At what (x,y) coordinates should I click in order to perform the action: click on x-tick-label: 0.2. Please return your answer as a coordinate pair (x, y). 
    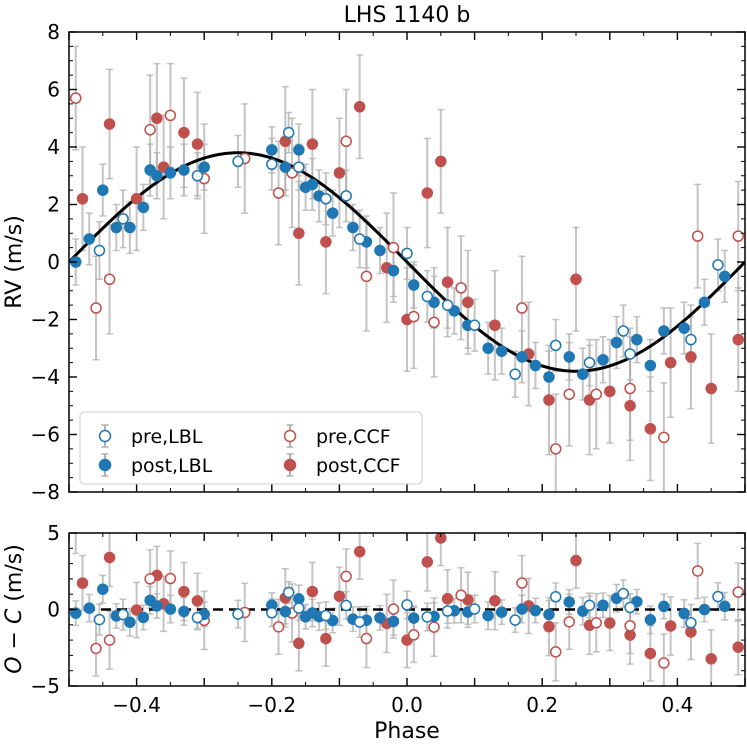
    Looking at the image, I should click on (542, 705).